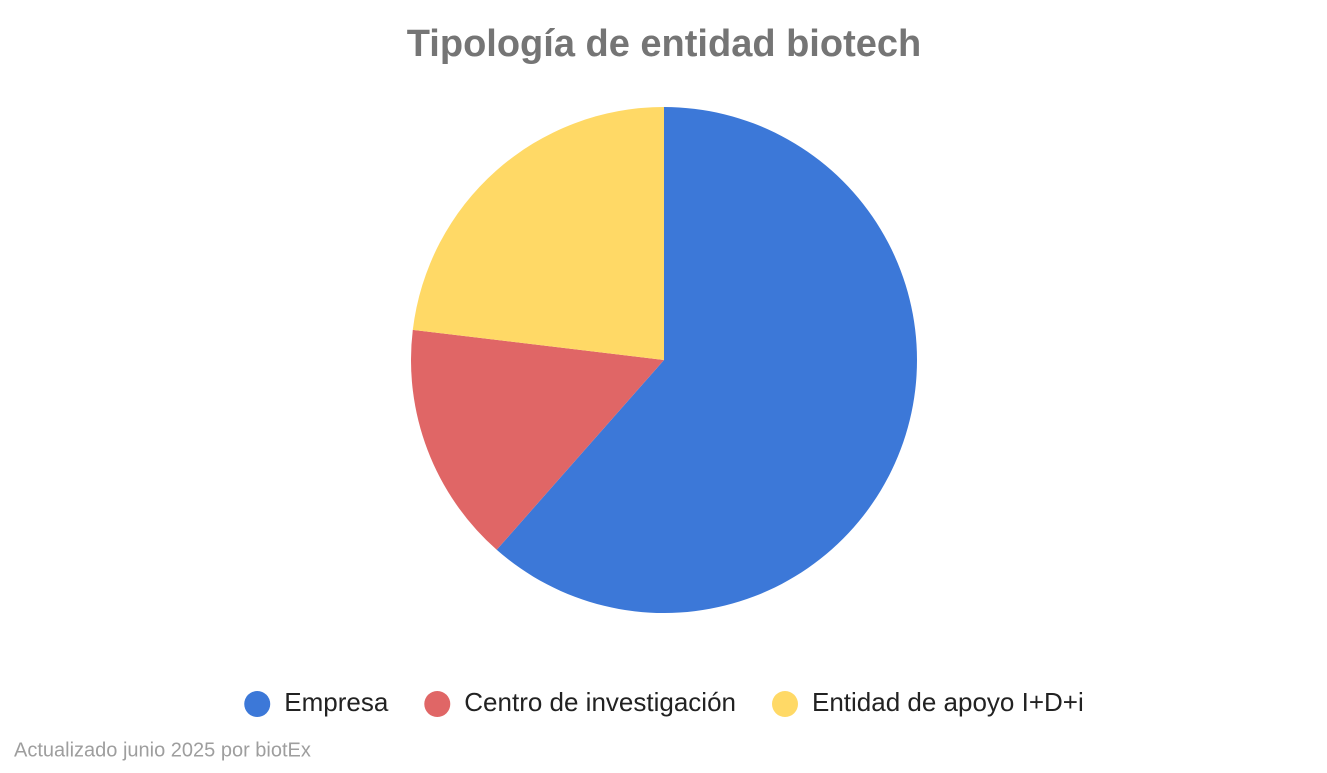  I want to click on legend-label: Centro de investigación, so click(600, 702).